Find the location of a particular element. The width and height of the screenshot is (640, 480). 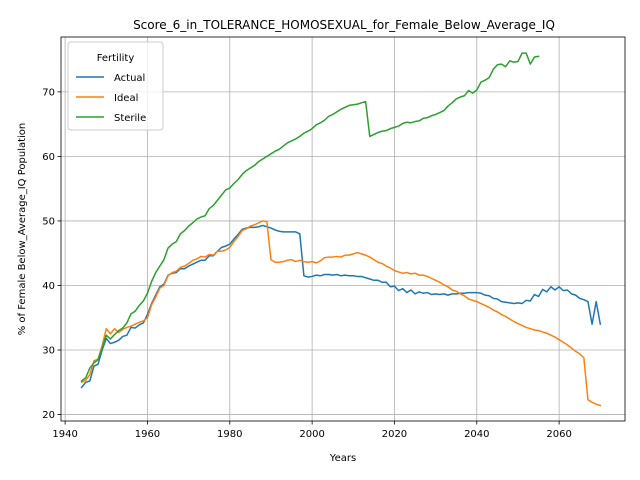

y-tick-label: 60 is located at coordinates (48, 157).